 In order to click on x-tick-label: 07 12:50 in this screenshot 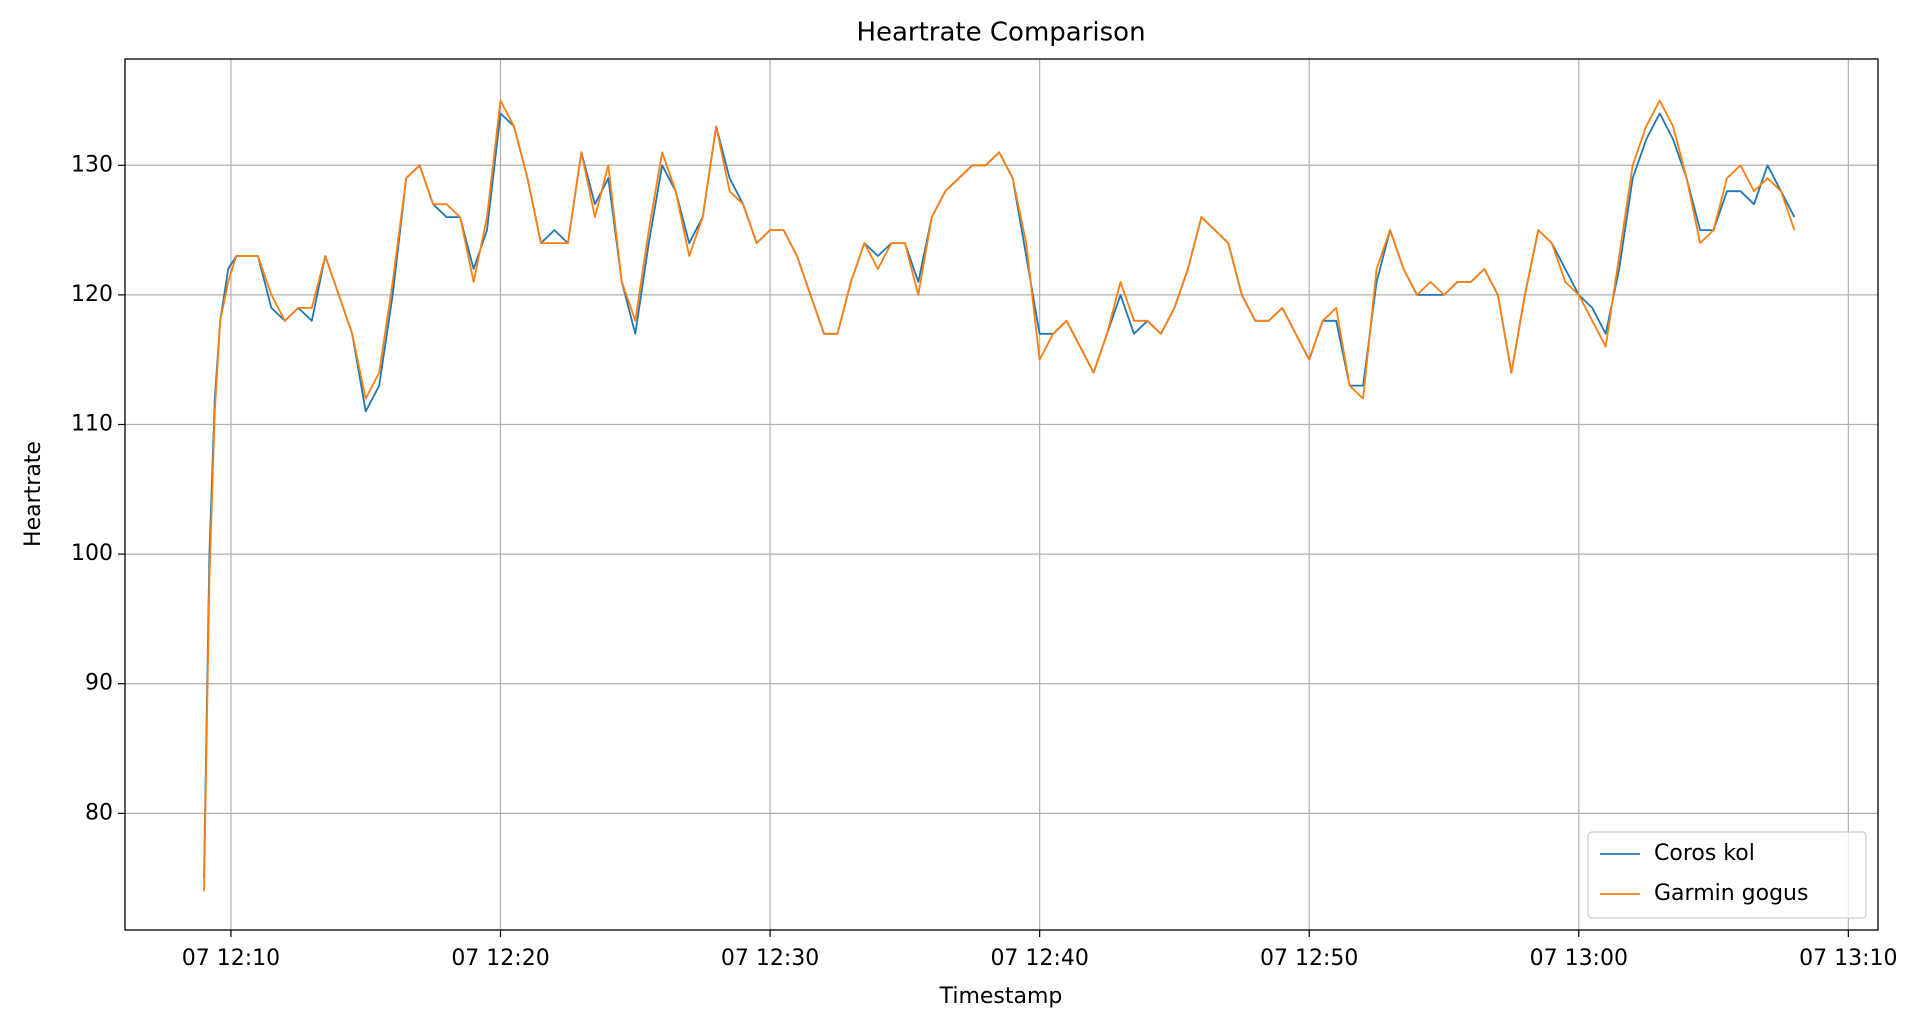, I will do `click(1309, 958)`.